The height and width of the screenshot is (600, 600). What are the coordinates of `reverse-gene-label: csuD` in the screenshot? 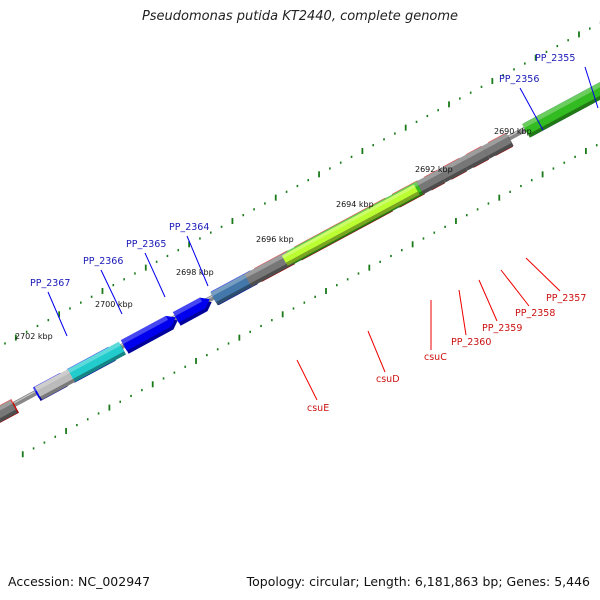 It's located at (388, 379).